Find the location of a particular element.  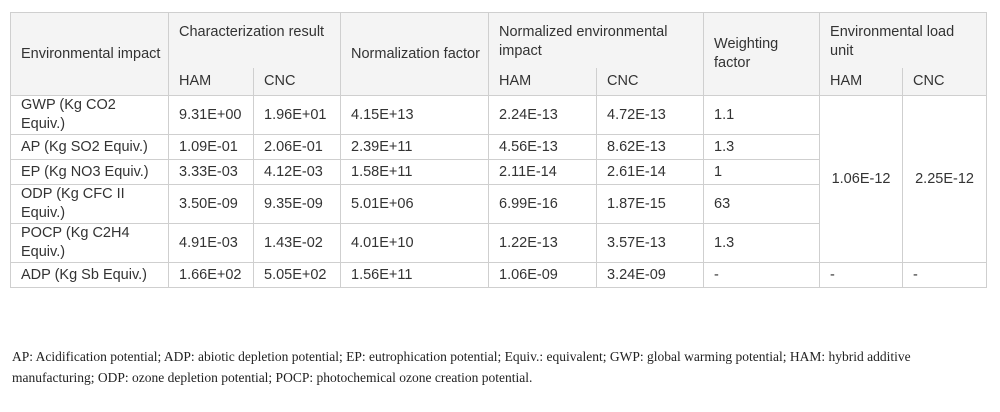

cell-norm-cnc: 8.62E-13 is located at coordinates (650, 147).